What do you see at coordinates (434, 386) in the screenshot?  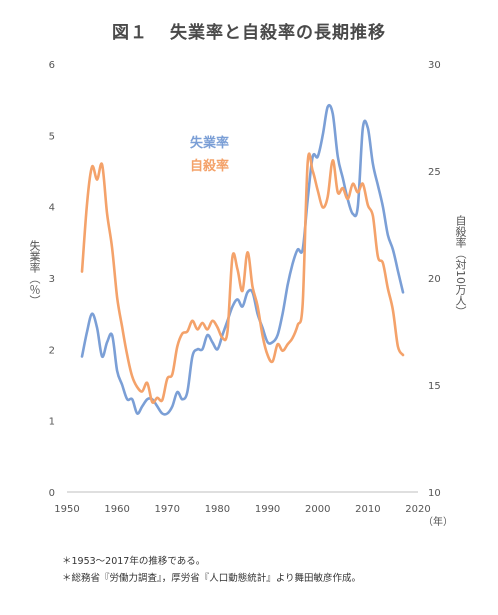 I see `right-tick-label: 15` at bounding box center [434, 386].